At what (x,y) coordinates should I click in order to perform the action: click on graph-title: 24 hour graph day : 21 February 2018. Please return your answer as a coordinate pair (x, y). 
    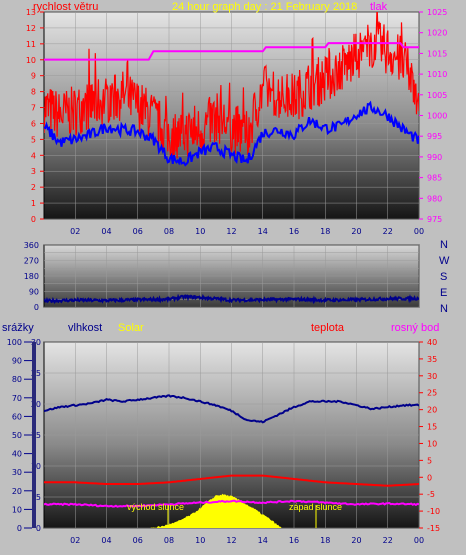
    Looking at the image, I should click on (264, 7).